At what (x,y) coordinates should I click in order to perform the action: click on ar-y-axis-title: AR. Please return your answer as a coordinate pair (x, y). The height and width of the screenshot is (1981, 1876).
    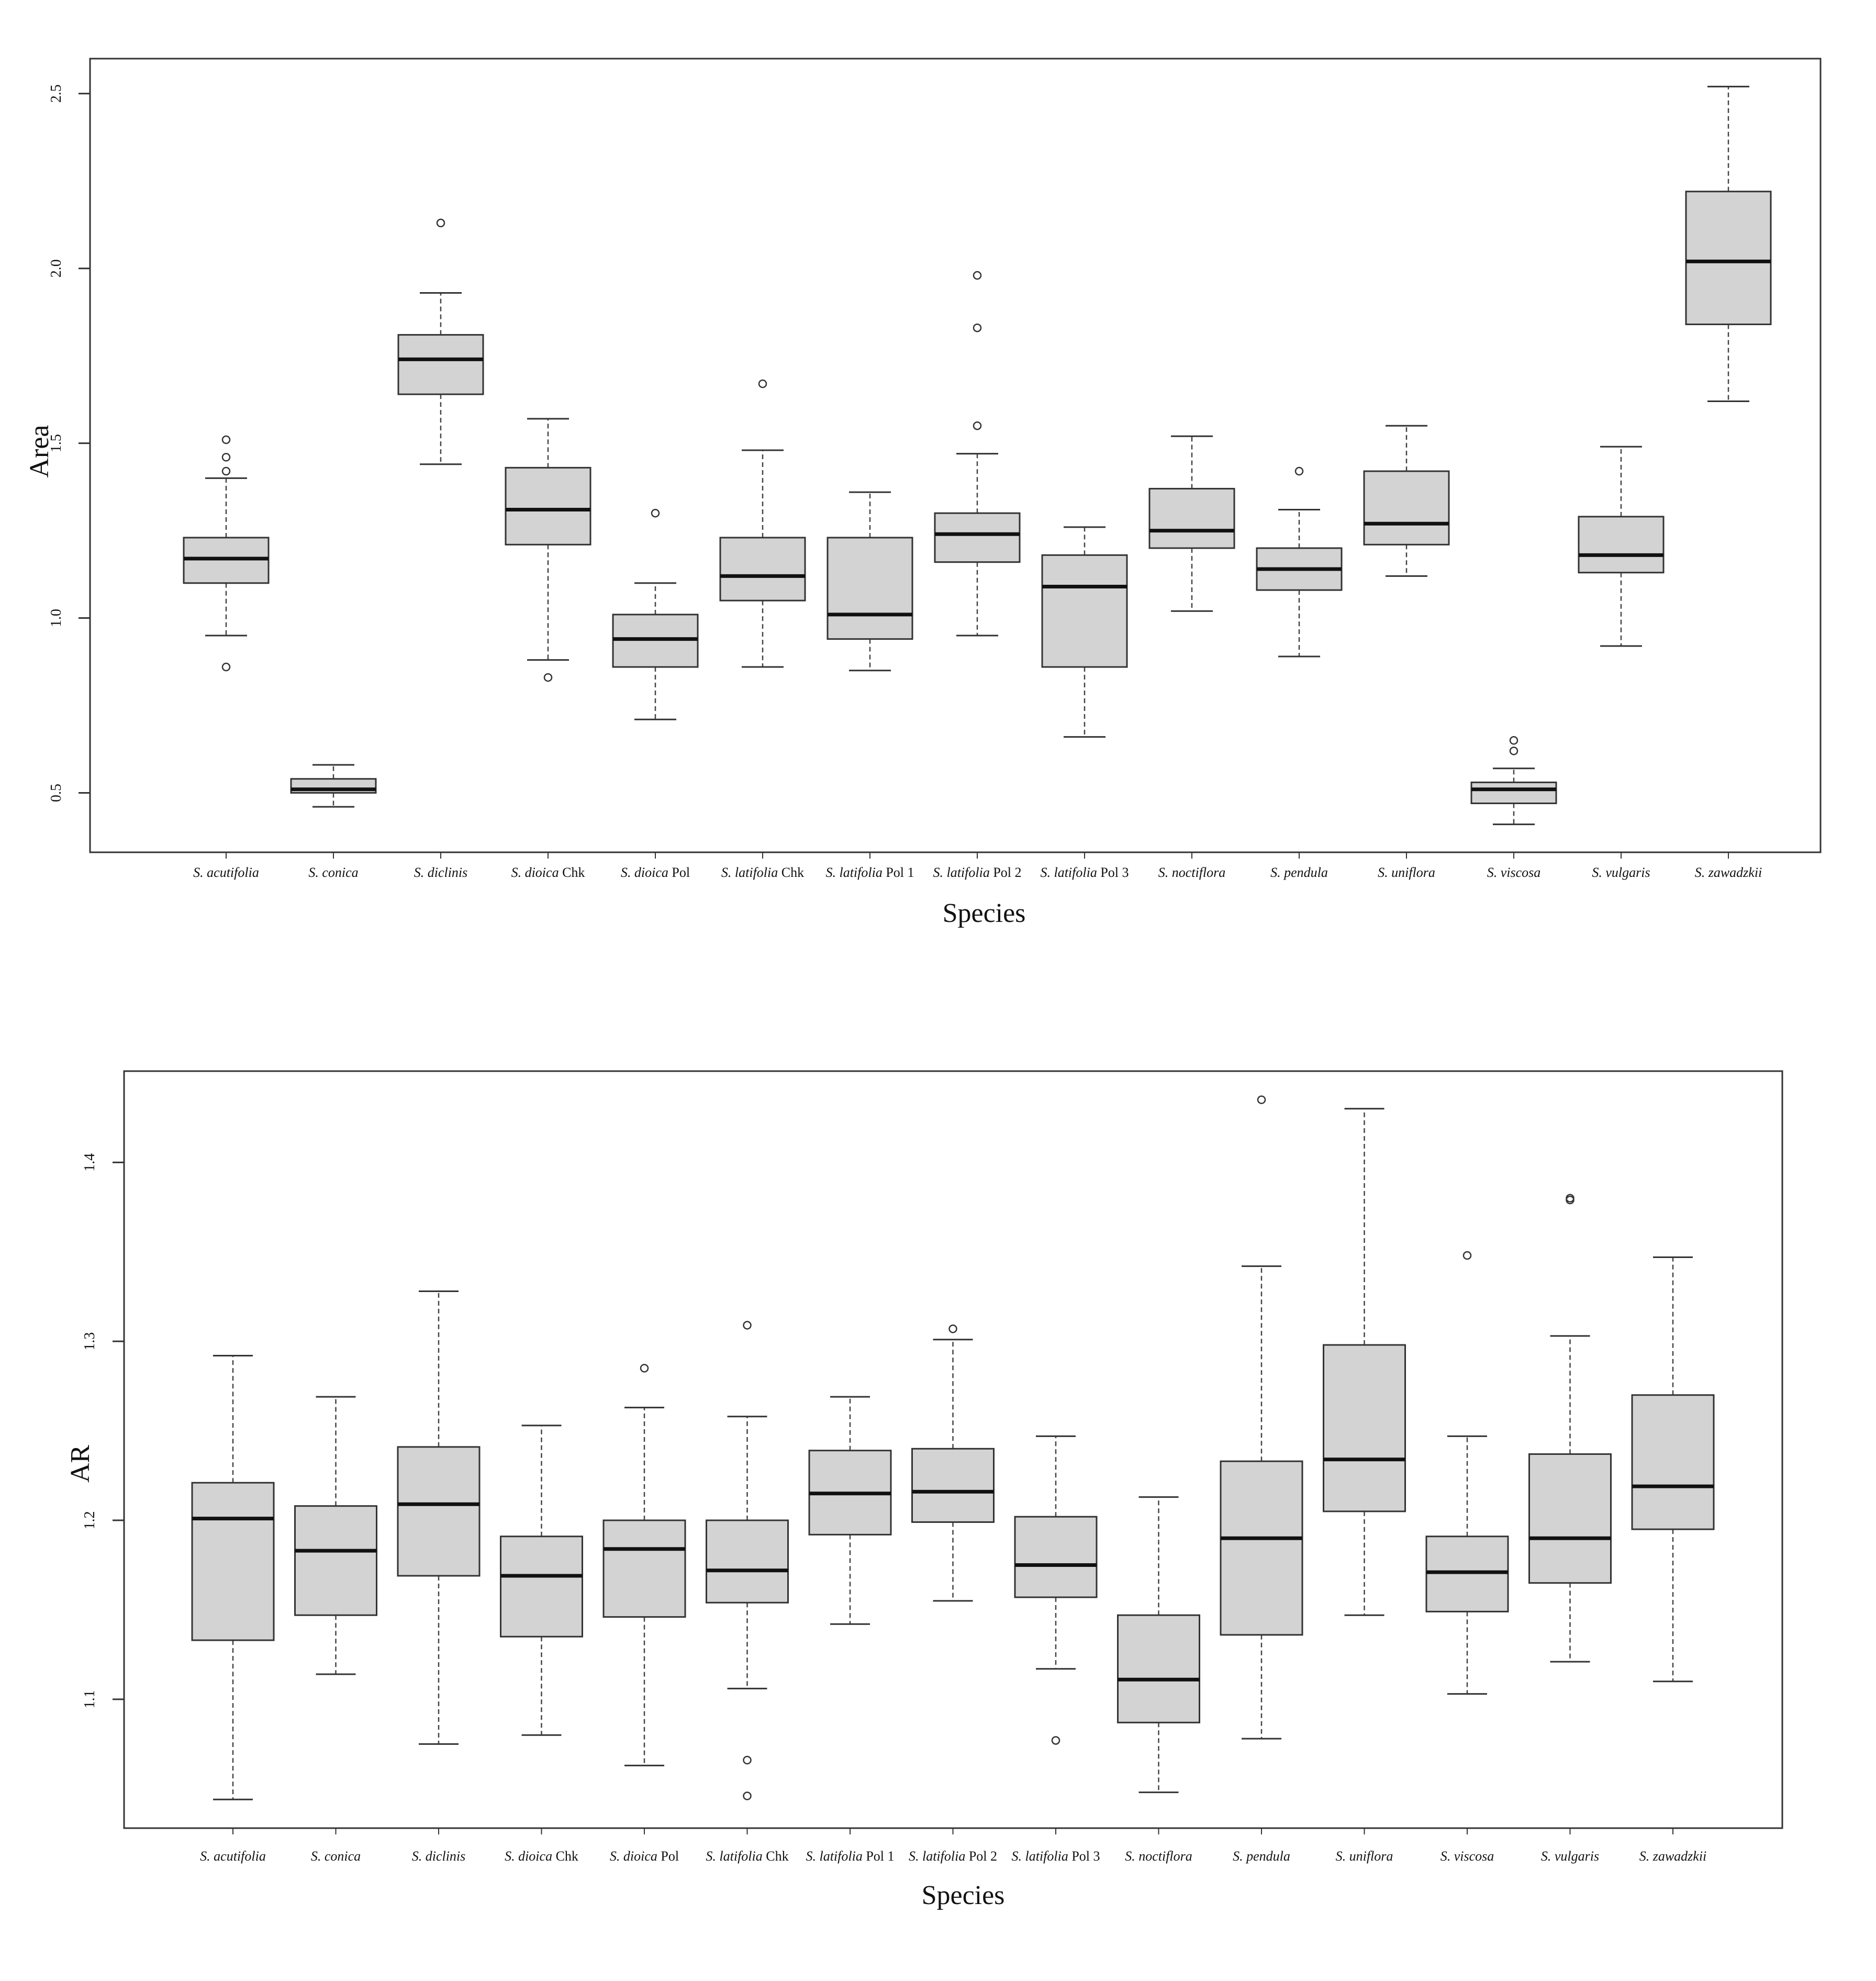
    Looking at the image, I should click on (80, 1464).